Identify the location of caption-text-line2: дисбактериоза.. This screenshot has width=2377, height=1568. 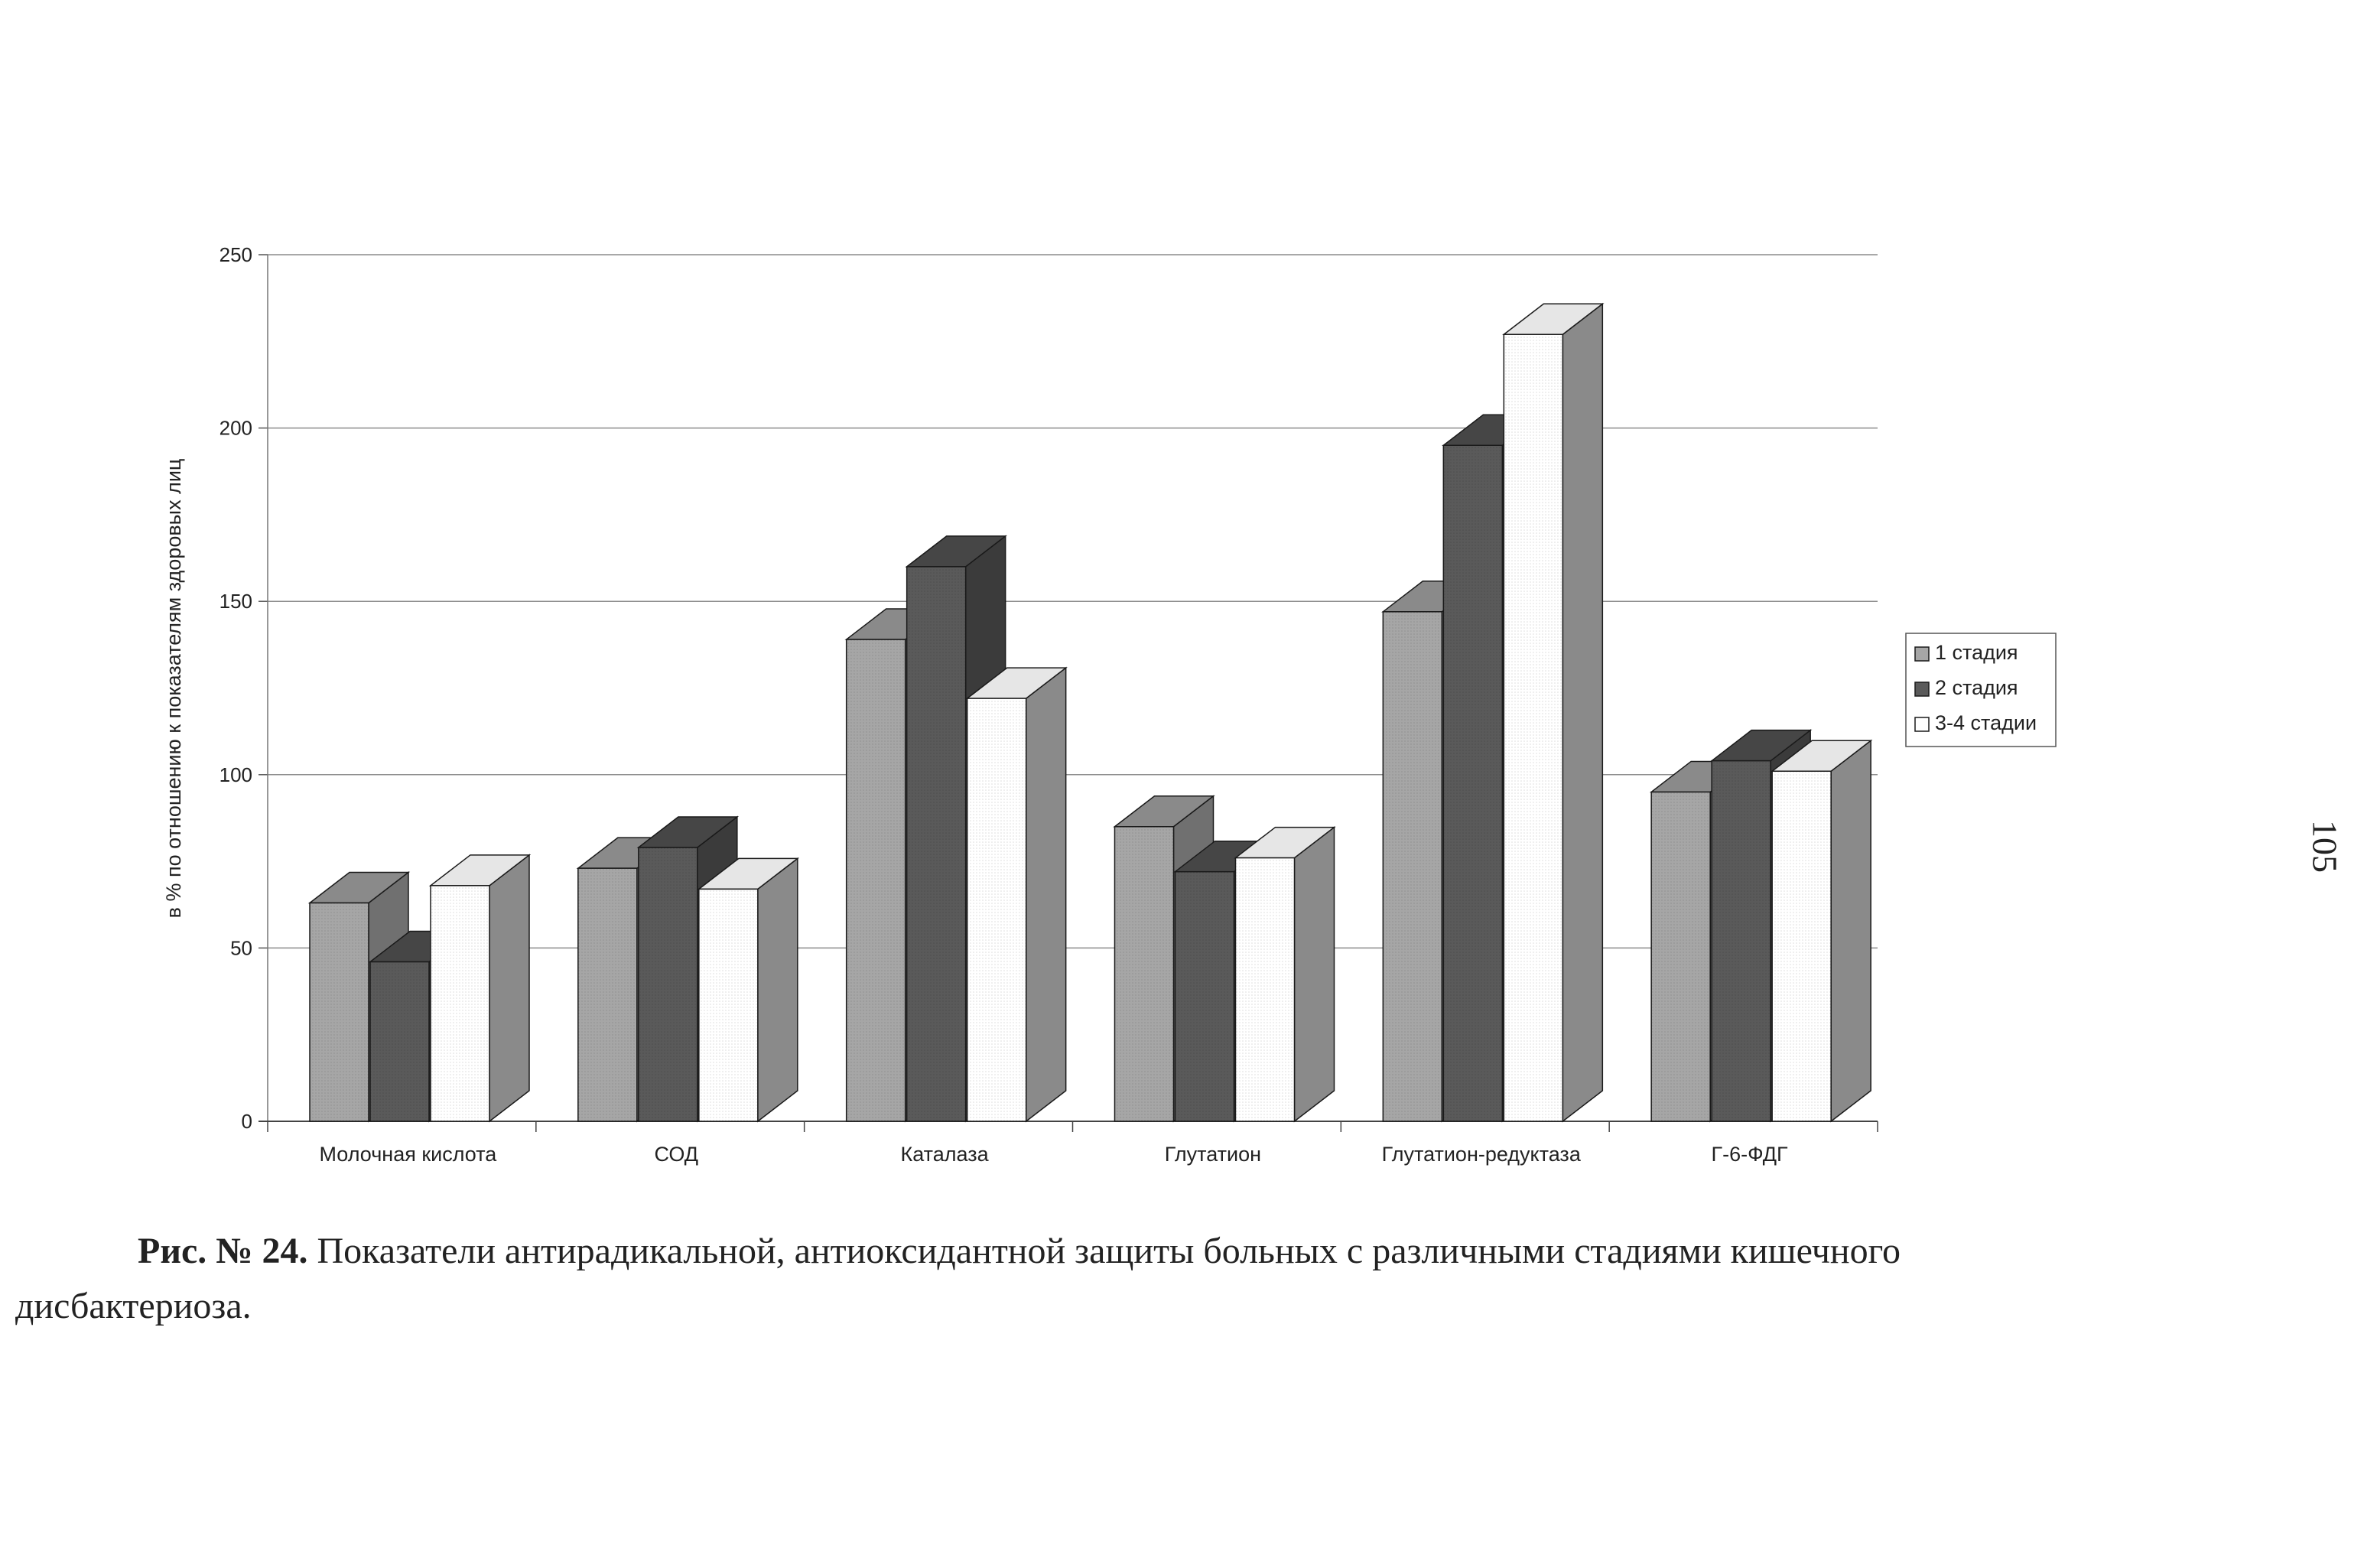
(134, 1306).